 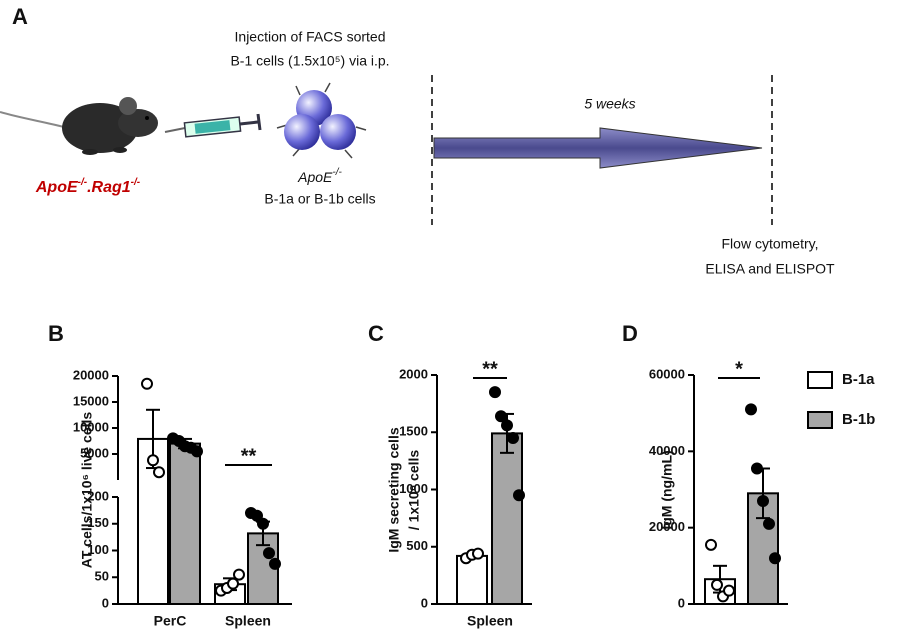 What do you see at coordinates (116, 488) in the screenshot?
I see `axis-break` at bounding box center [116, 488].